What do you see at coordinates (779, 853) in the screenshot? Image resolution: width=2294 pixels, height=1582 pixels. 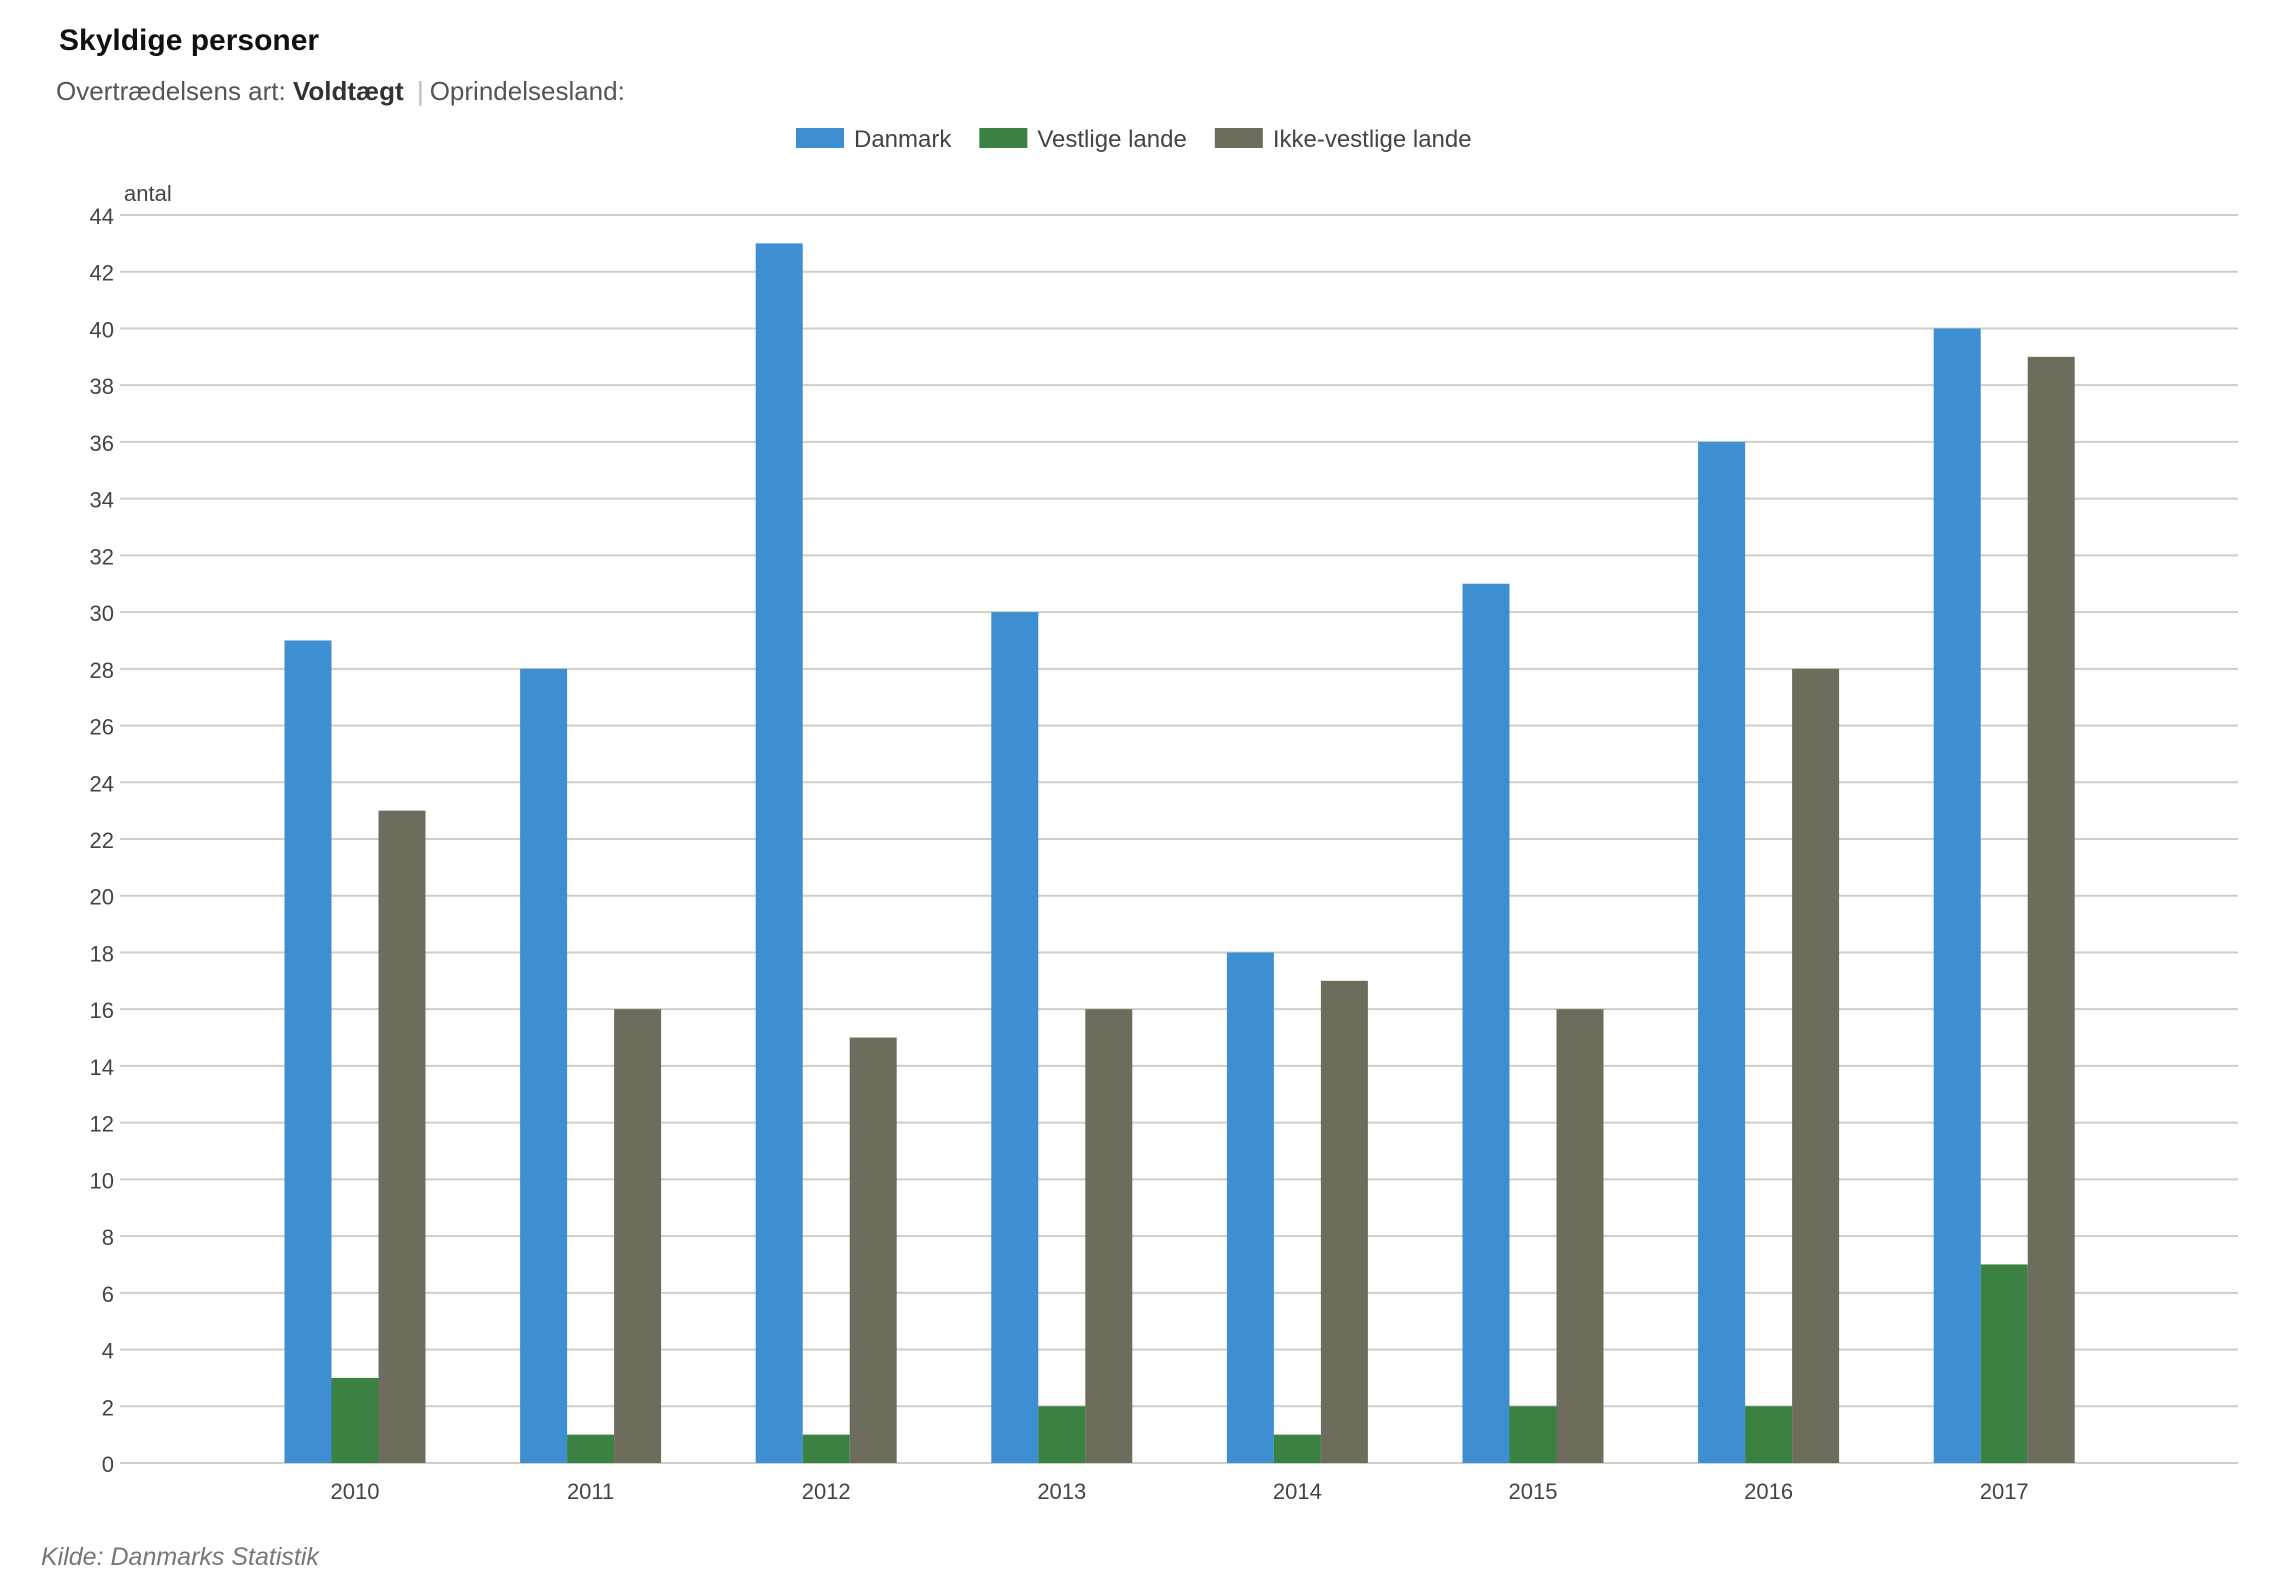 I see `bar-danmark-2012` at bounding box center [779, 853].